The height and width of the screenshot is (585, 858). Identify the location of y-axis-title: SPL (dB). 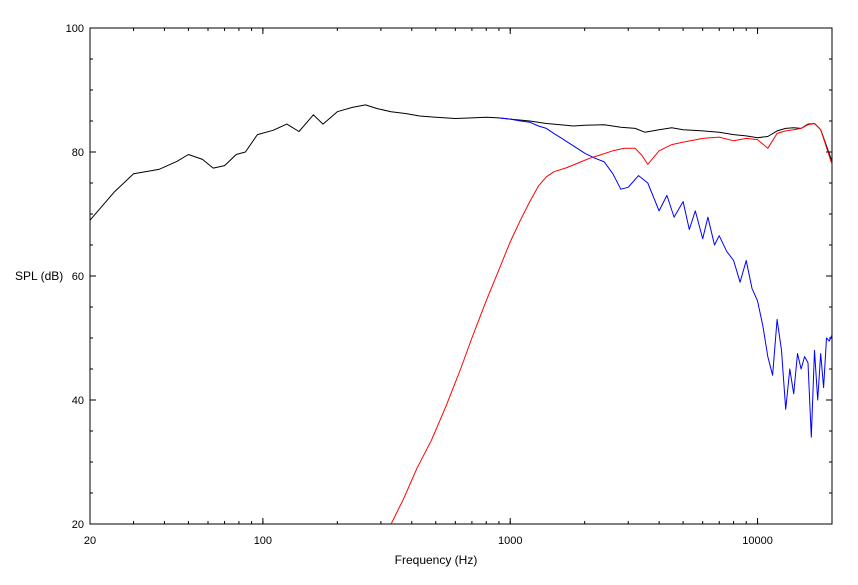
(39, 276).